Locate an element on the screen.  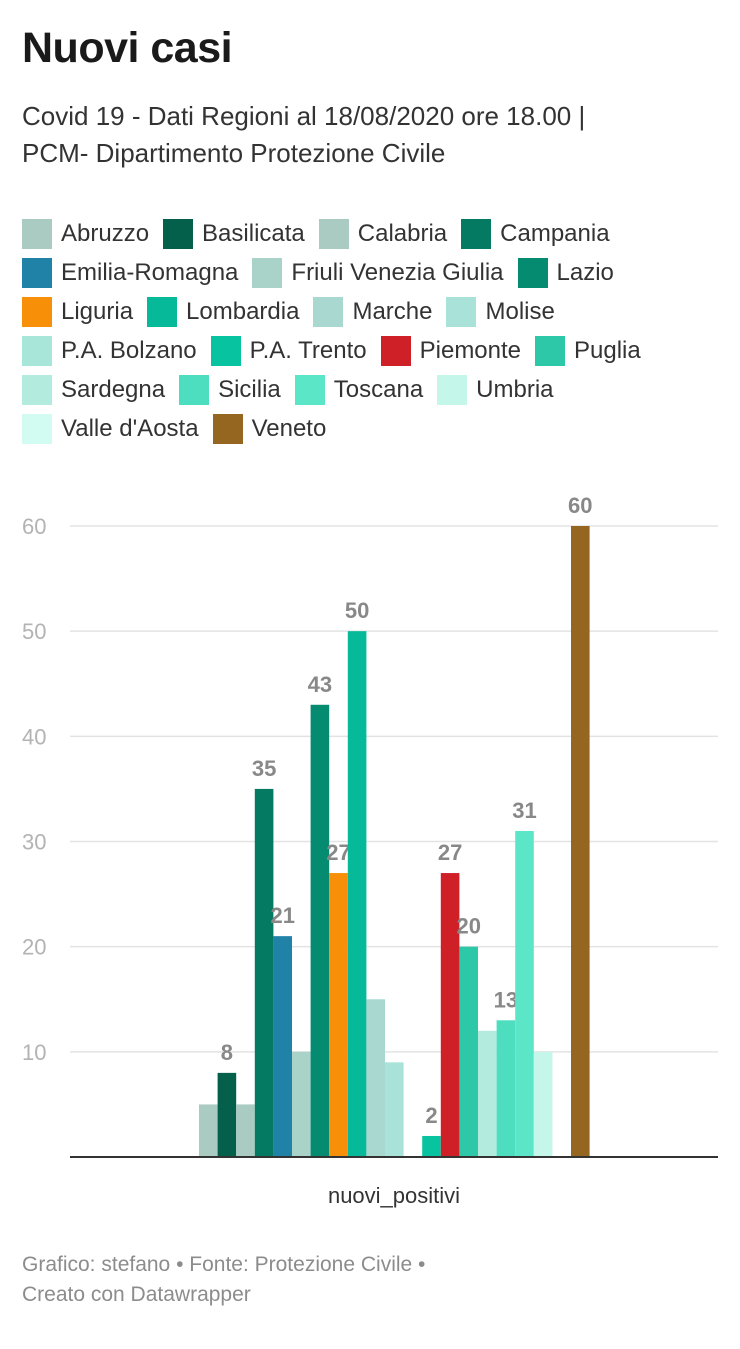
legend-item-veneto: Veneto is located at coordinates (269, 428).